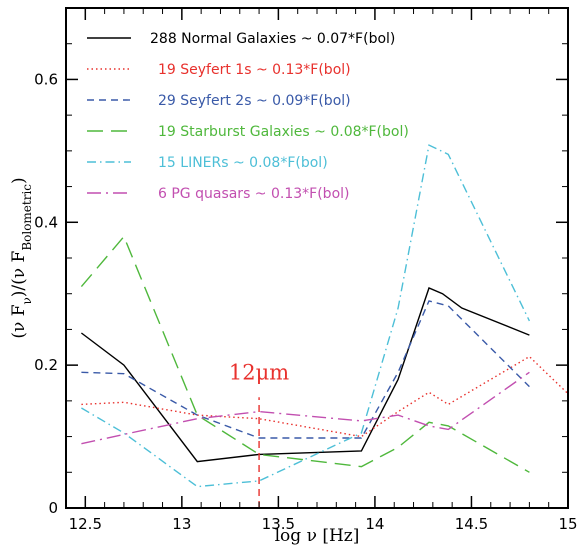 The image size is (581, 548). What do you see at coordinates (278, 524) in the screenshot?
I see `x-tick-label: 13.5` at bounding box center [278, 524].